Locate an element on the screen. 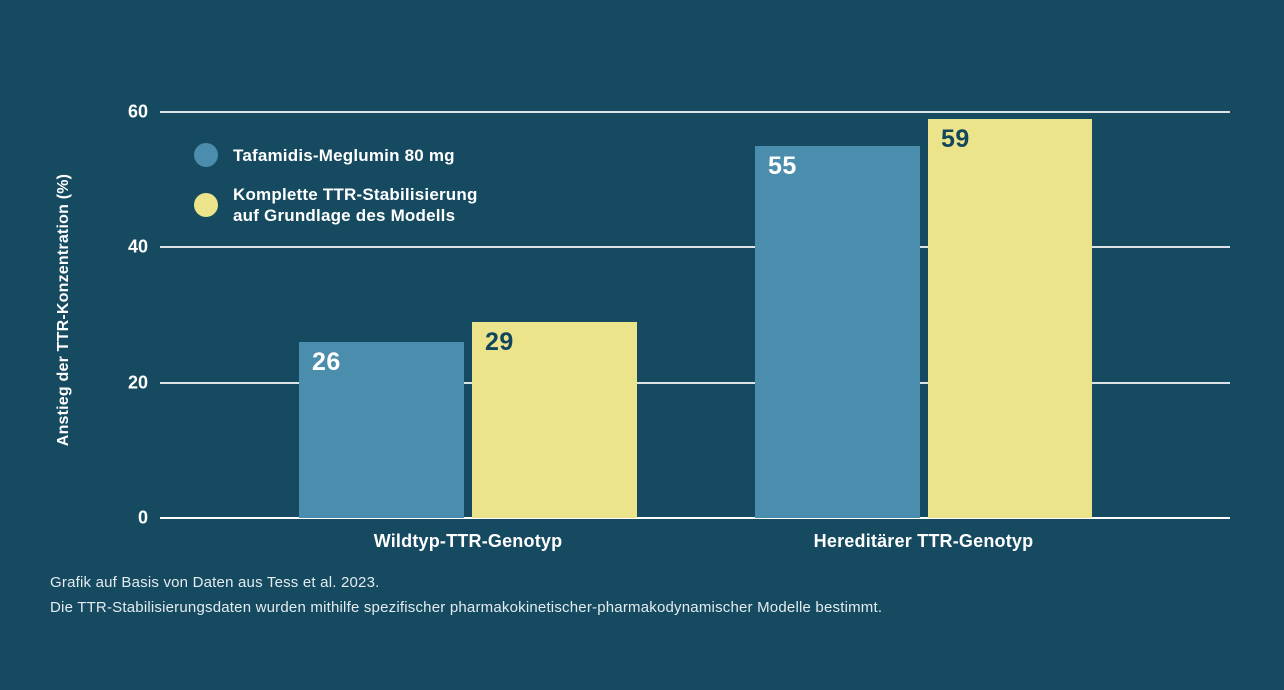 This screenshot has width=1284, height=690. bar-value-label: 29 is located at coordinates (499, 341).